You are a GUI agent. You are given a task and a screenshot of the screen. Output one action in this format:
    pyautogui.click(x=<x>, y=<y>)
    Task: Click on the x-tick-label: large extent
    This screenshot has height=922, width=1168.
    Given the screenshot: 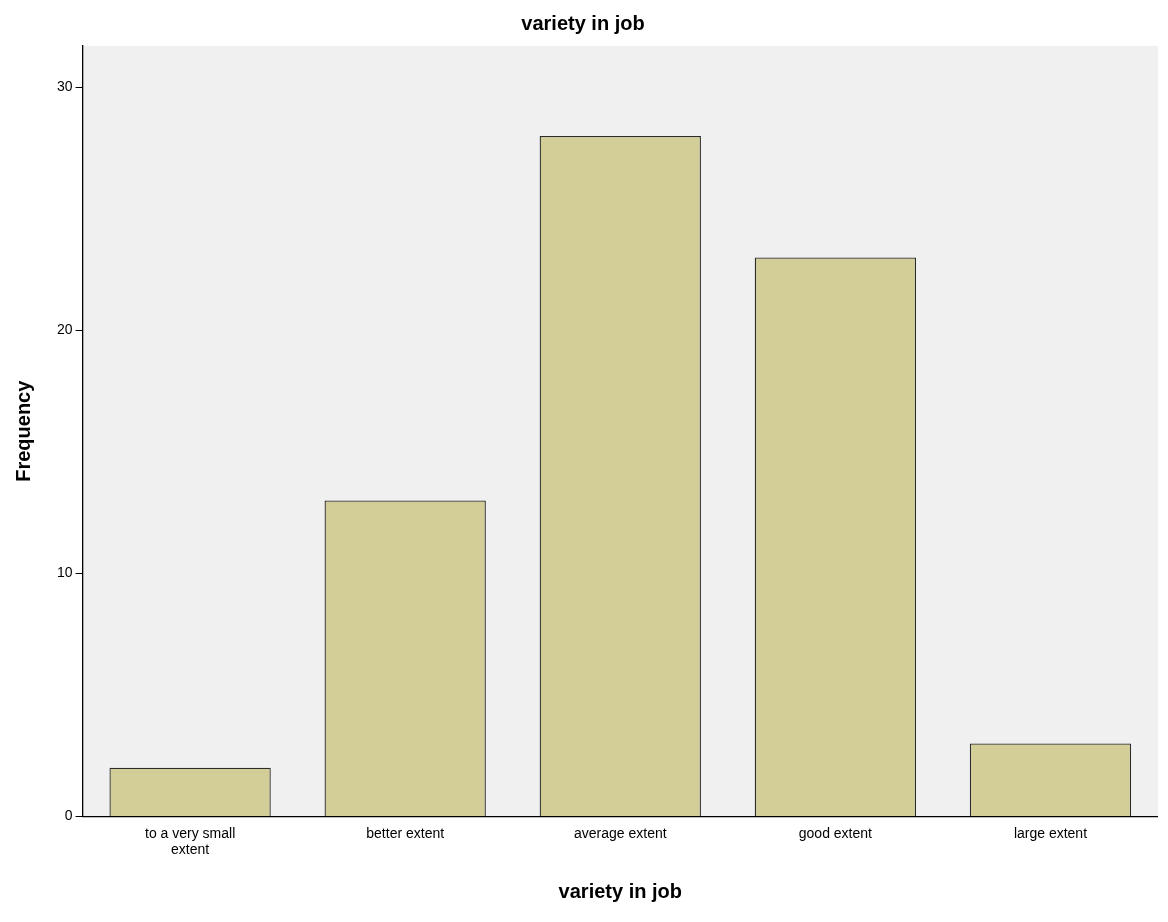 What is the action you would take?
    pyautogui.click(x=1050, y=832)
    